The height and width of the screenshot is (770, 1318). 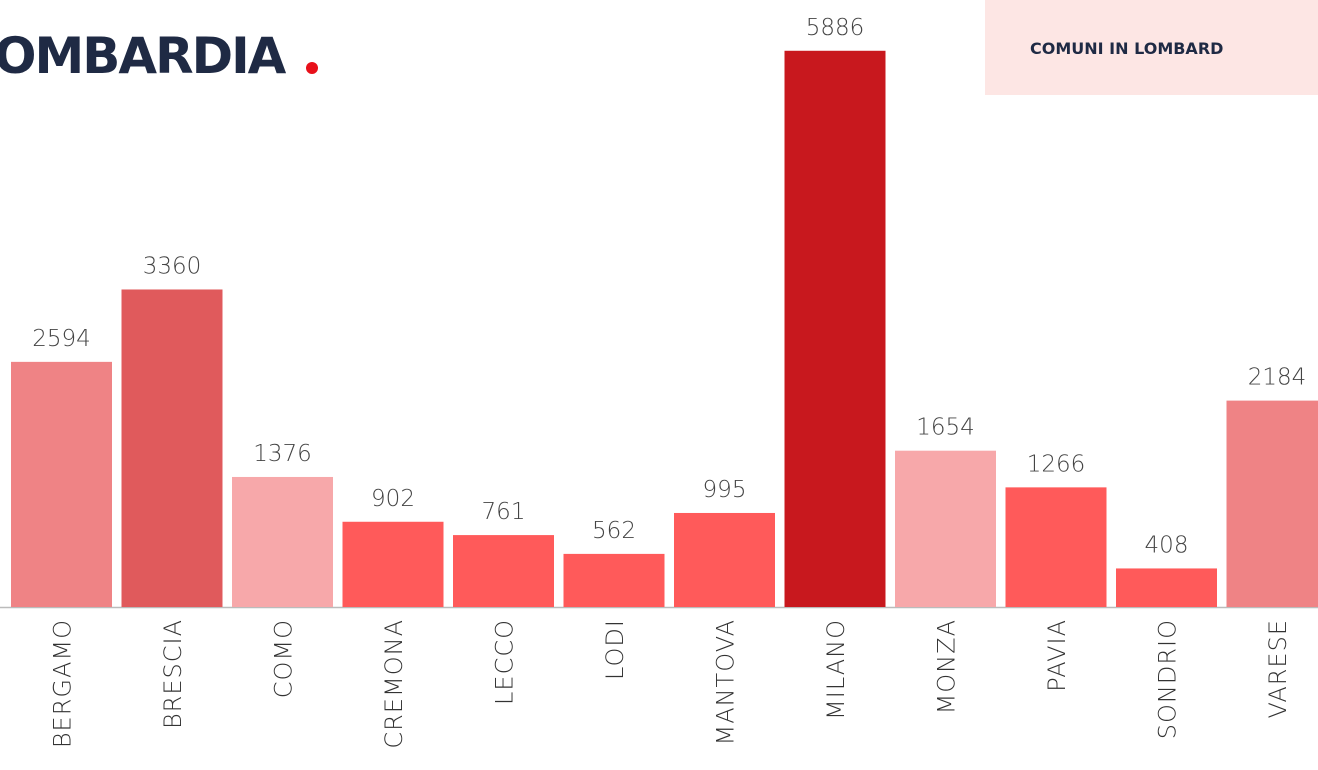 What do you see at coordinates (63, 683) in the screenshot?
I see `x-tick-label: BERGAMO` at bounding box center [63, 683].